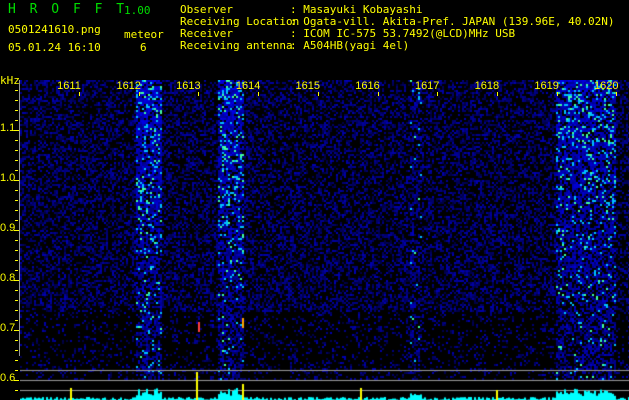 Image resolution: width=629 pixels, height=400 pixels. I want to click on time-label: 1617, so click(427, 86).